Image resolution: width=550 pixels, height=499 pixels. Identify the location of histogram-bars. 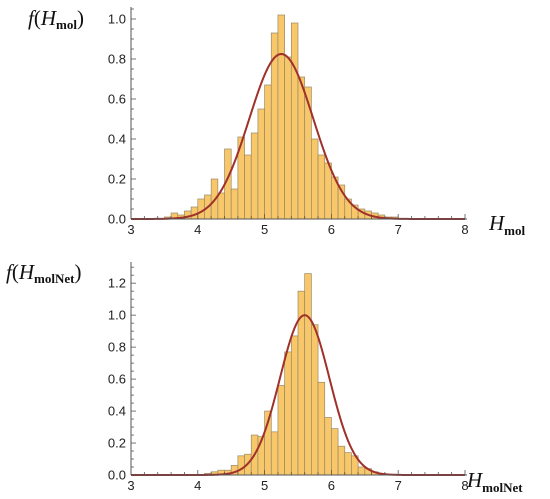
(295, 374).